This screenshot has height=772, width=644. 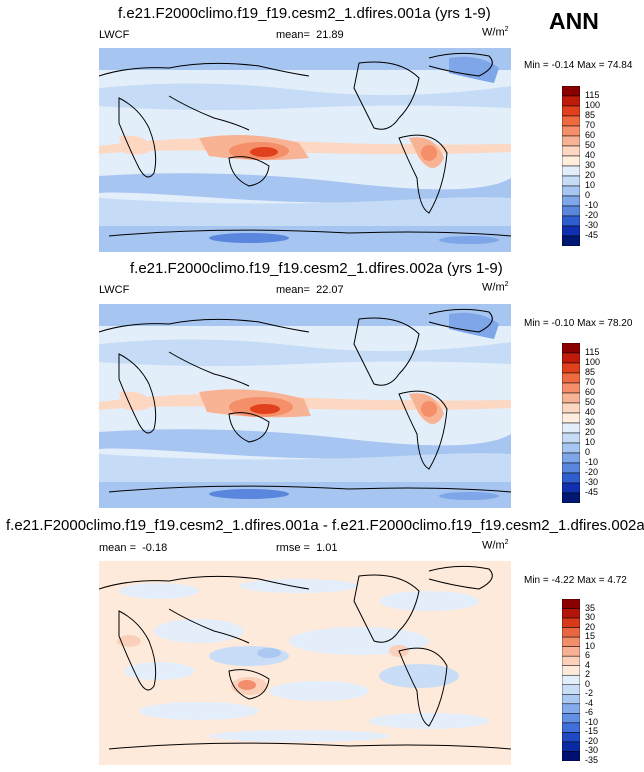 I want to click on panel3-colorbar-label: -2, so click(x=589, y=693).